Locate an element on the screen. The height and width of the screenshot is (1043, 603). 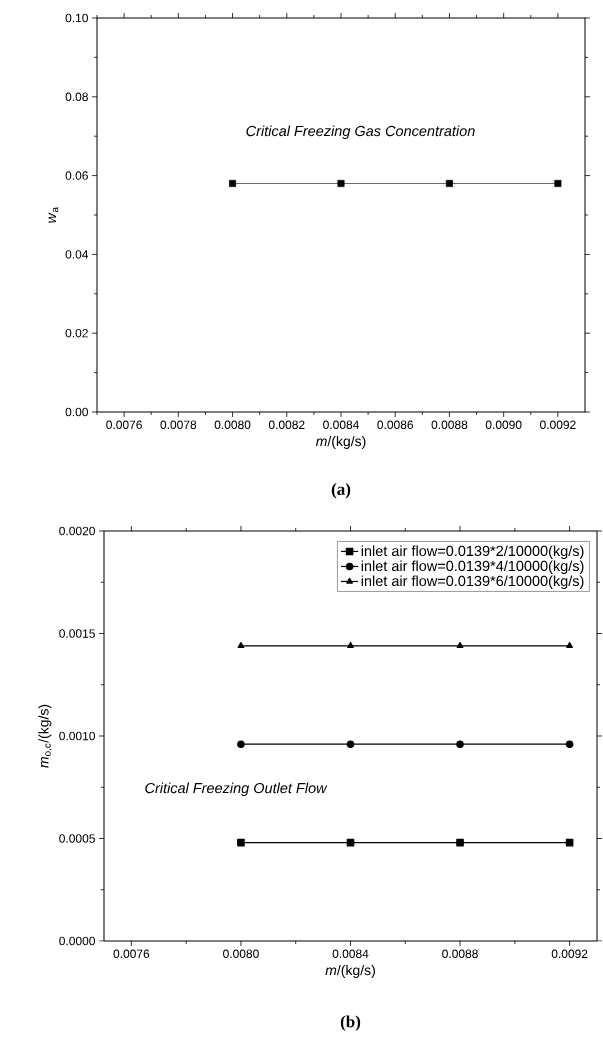
y-axis-title: m$_{o,c}$/(kg/s) is located at coordinates (45, 736).